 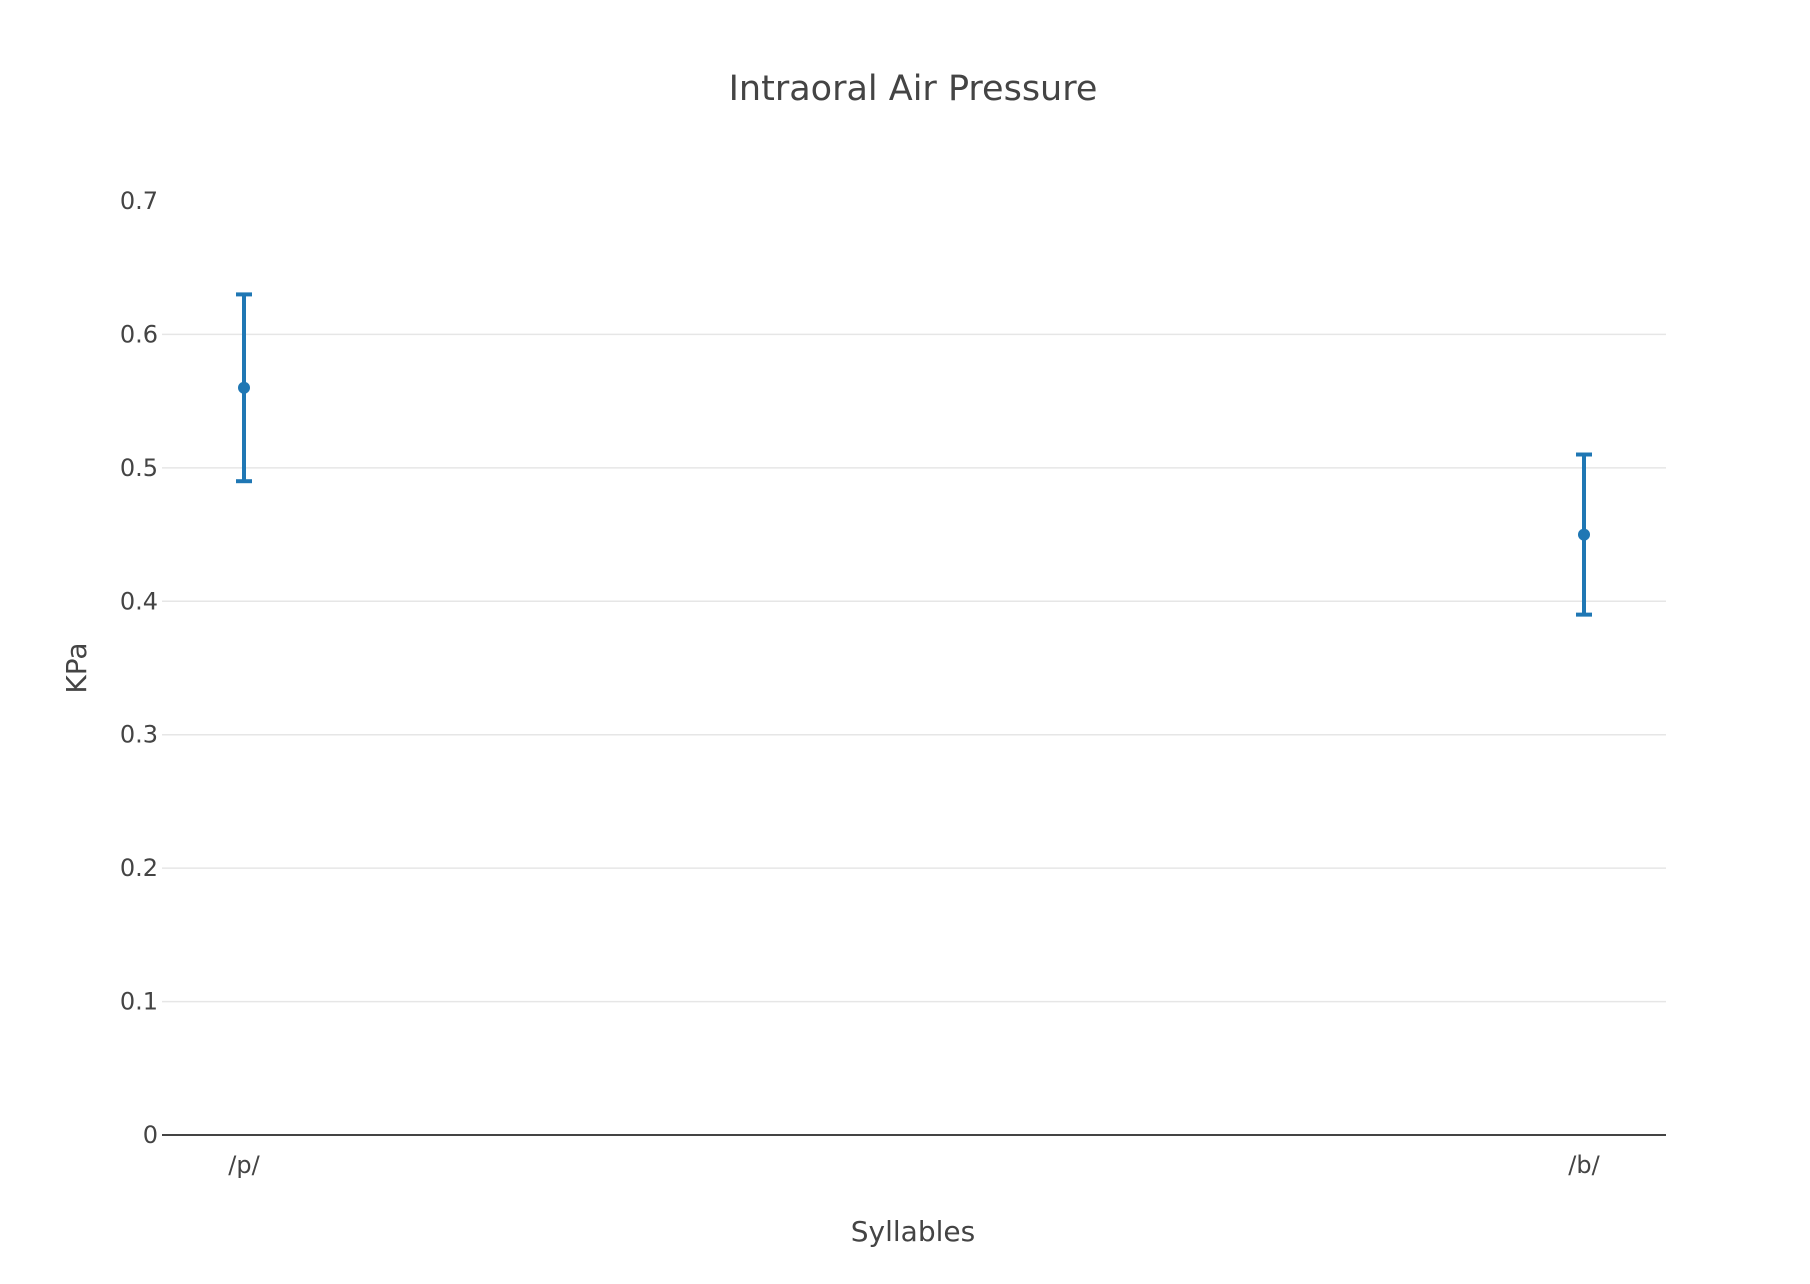 I want to click on y-tick-label: 0.1, so click(x=139, y=1002).